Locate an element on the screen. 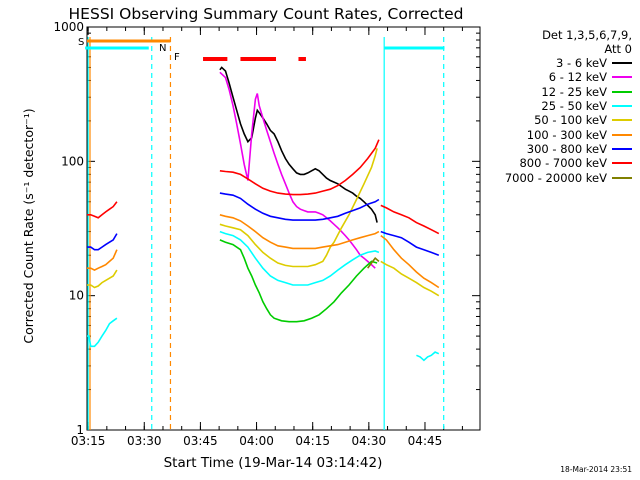  y-tick-label: 10 is located at coordinates (76, 296).